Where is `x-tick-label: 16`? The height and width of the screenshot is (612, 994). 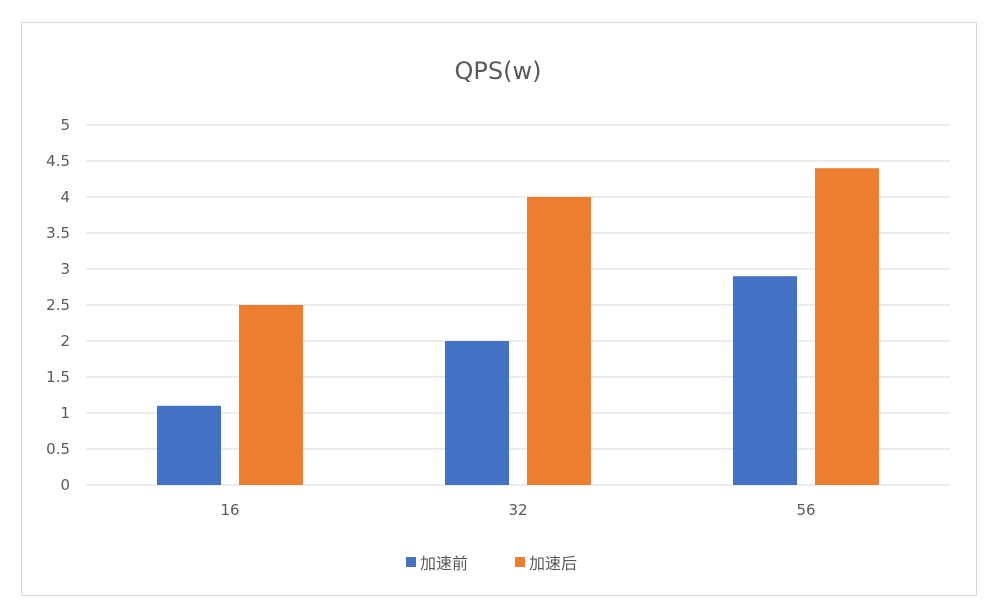 x-tick-label: 16 is located at coordinates (229, 510).